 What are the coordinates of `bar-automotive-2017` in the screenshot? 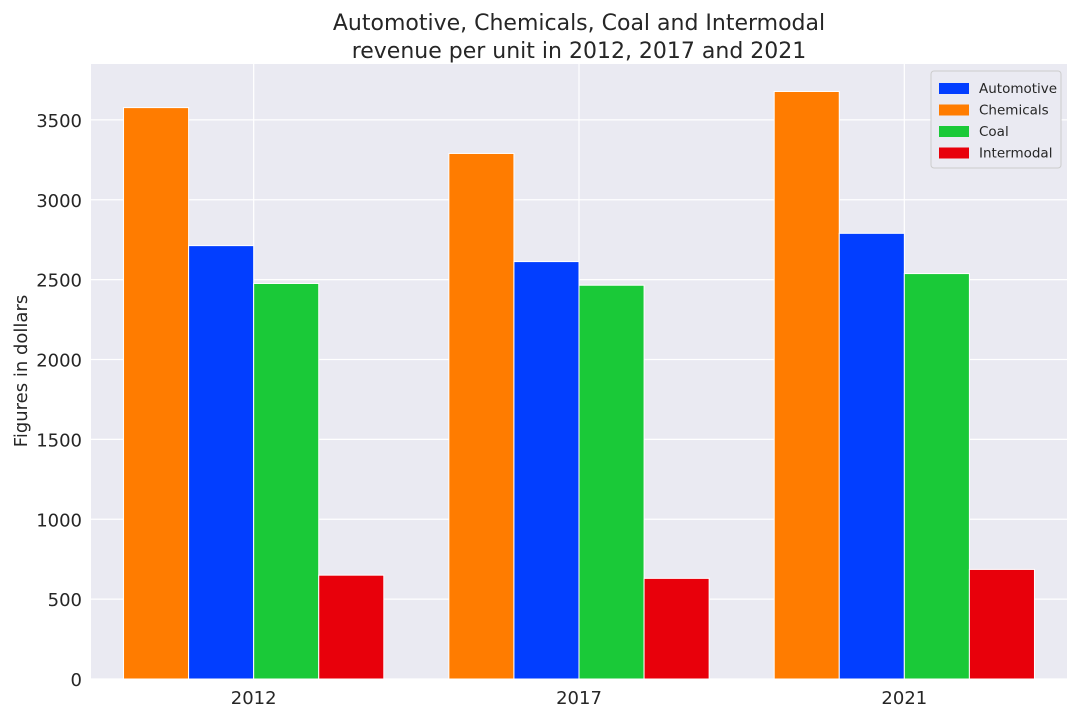 It's located at (546, 470).